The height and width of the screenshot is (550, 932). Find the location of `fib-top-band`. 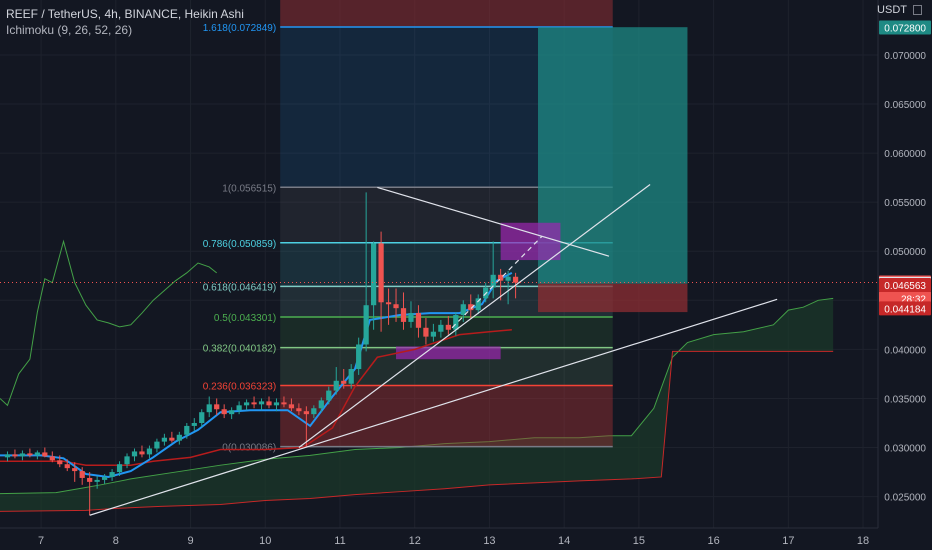

fib-top-band is located at coordinates (446, 13).